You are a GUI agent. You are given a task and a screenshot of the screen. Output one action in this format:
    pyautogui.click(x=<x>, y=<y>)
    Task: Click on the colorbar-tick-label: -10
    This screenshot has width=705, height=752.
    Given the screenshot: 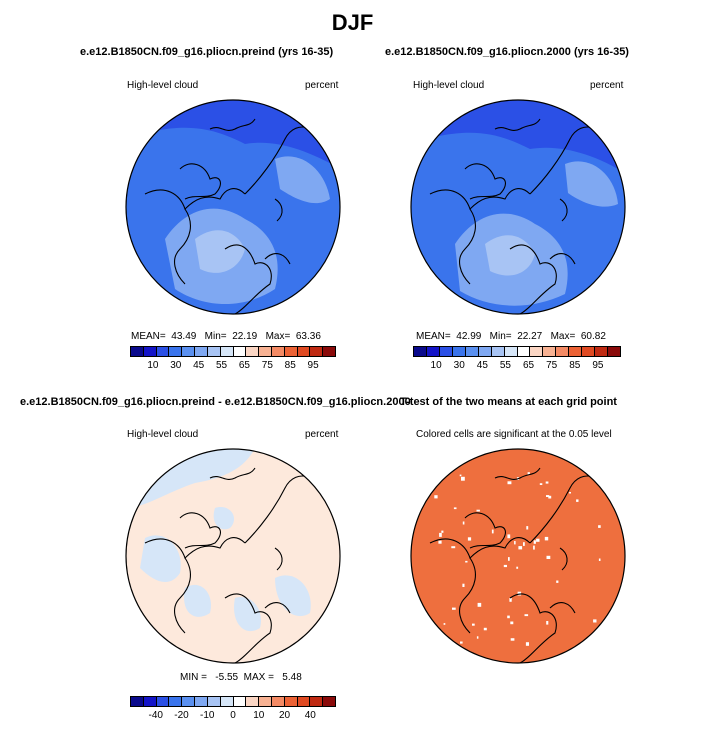 What is the action you would take?
    pyautogui.click(x=207, y=715)
    